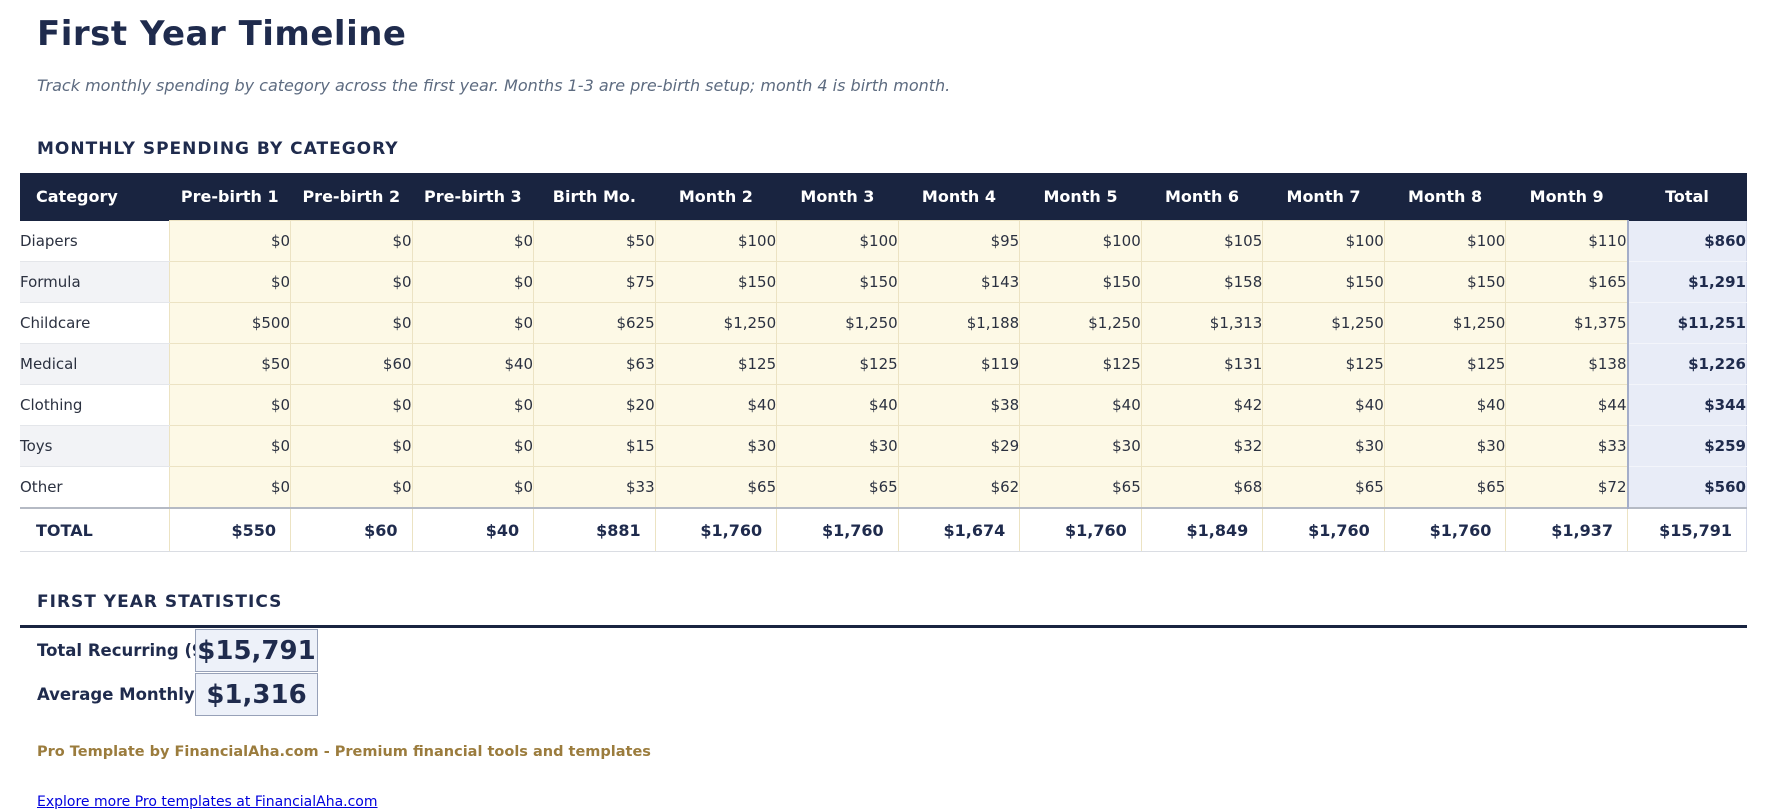  What do you see at coordinates (594, 282) in the screenshot?
I see `amount-cell: $75` at bounding box center [594, 282].